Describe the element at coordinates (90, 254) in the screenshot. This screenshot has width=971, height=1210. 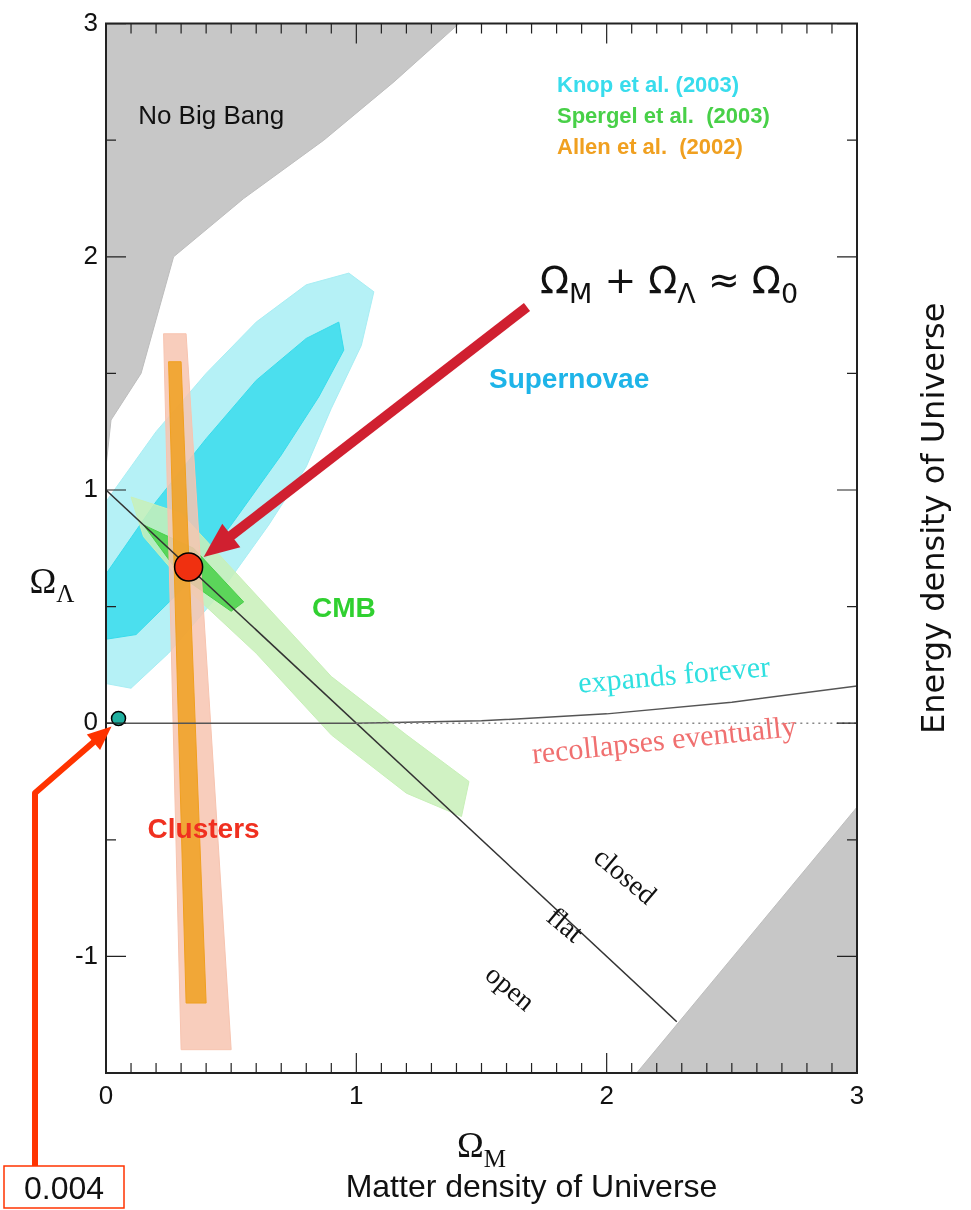
I see `y-tick-label: 2` at that location.